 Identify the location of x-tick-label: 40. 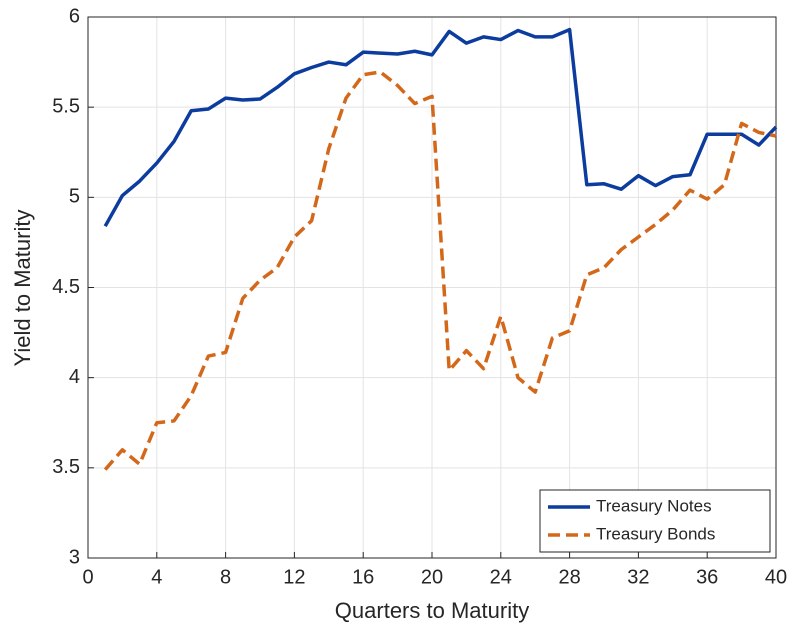
(776, 577).